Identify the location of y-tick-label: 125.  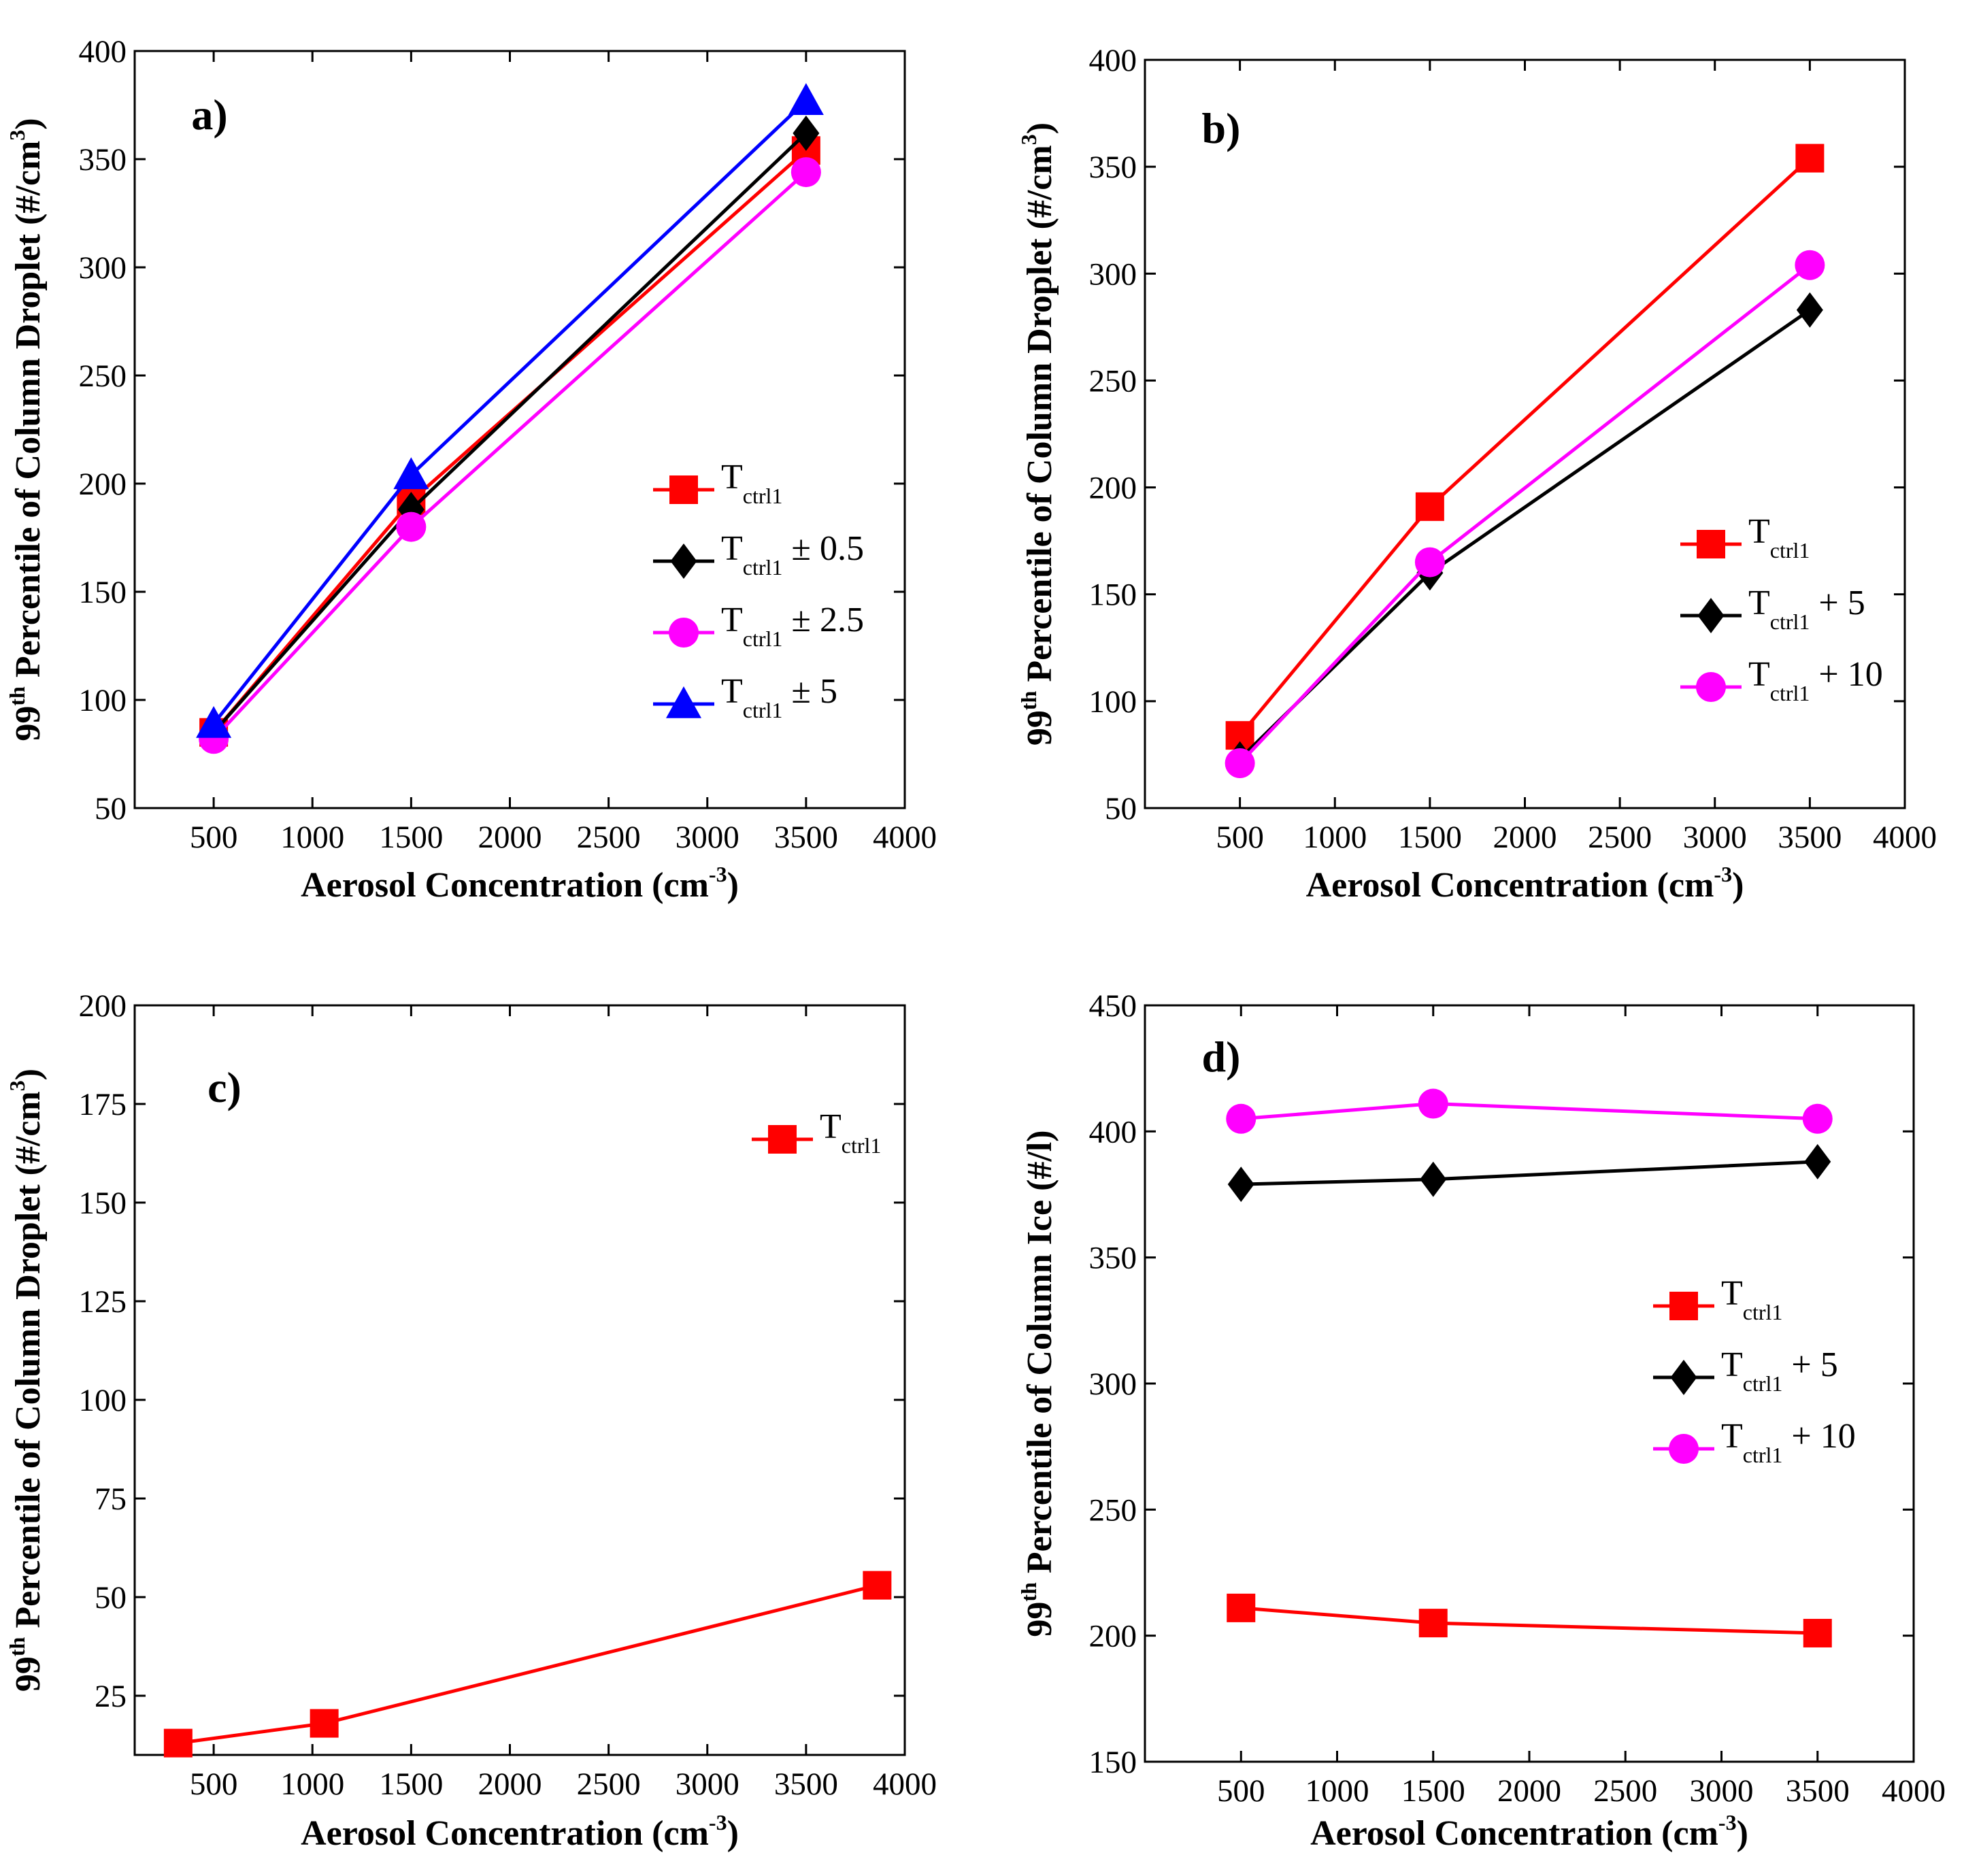
(103, 1302).